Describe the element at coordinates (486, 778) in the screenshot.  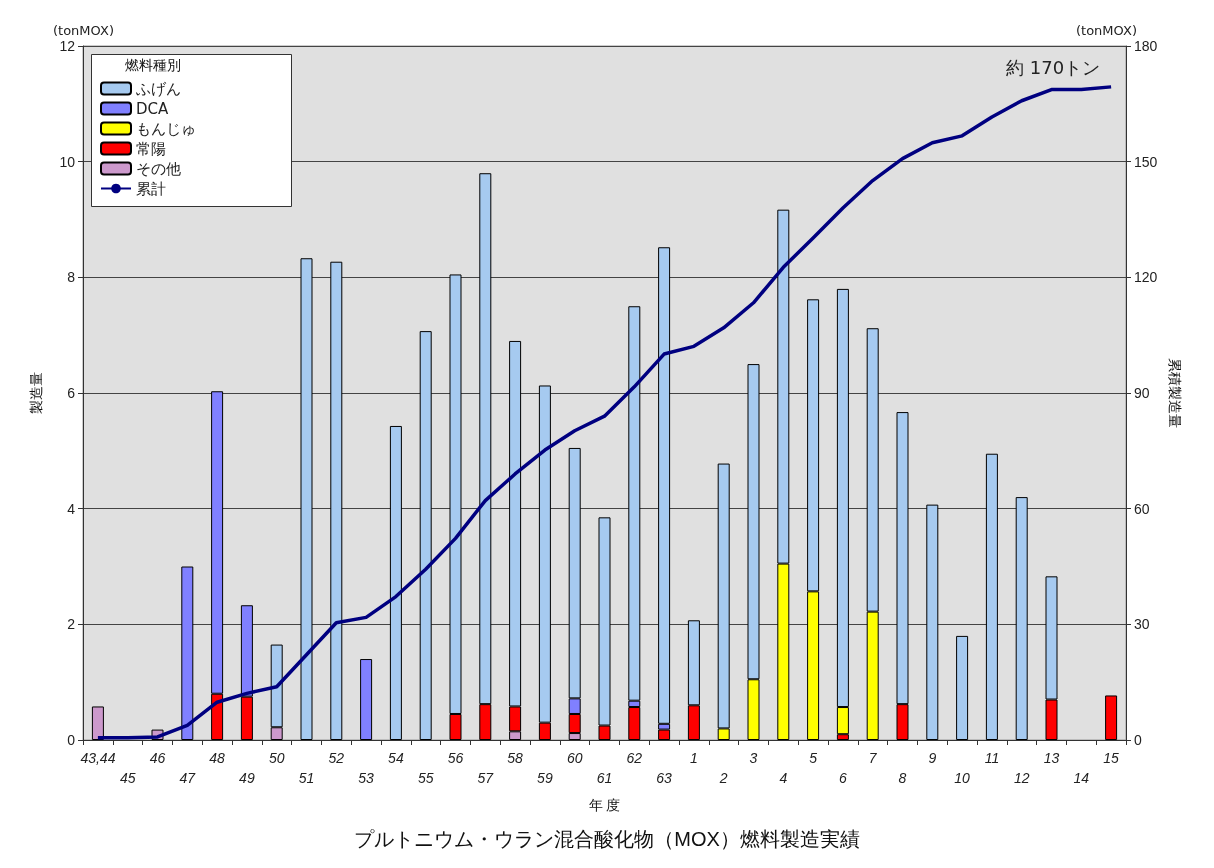
I see `x-tick-label: 57` at that location.